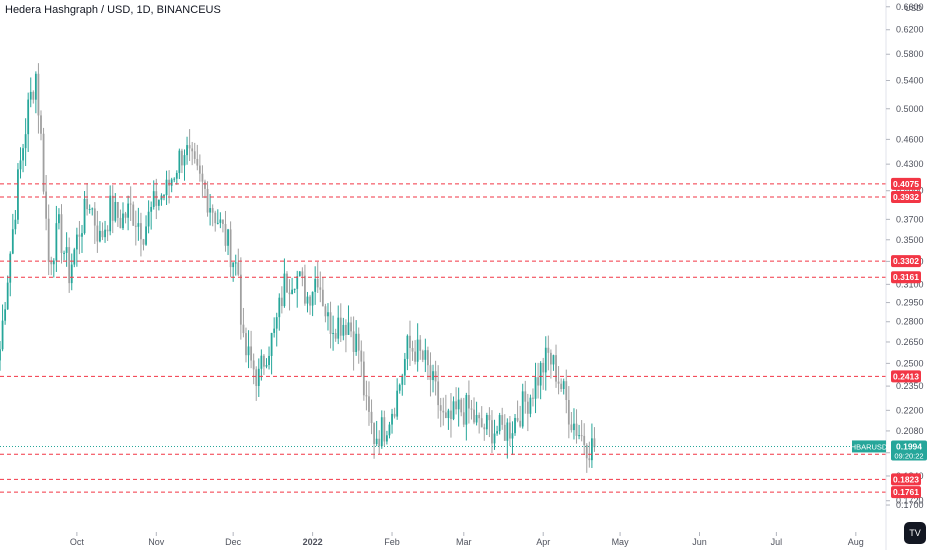 The width and height of the screenshot is (932, 555). I want to click on price-tick-label: 0.2080, so click(910, 431).